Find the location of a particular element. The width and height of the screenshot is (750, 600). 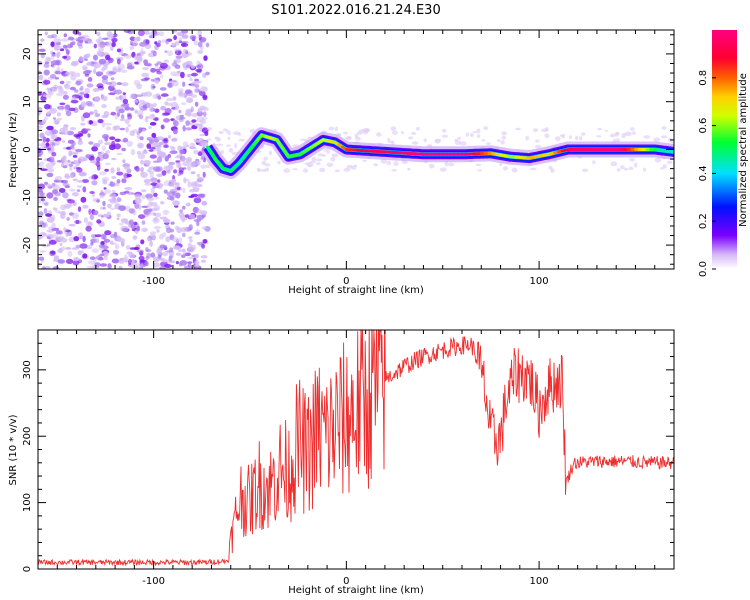

x-tick-label: 100 is located at coordinates (539, 281).